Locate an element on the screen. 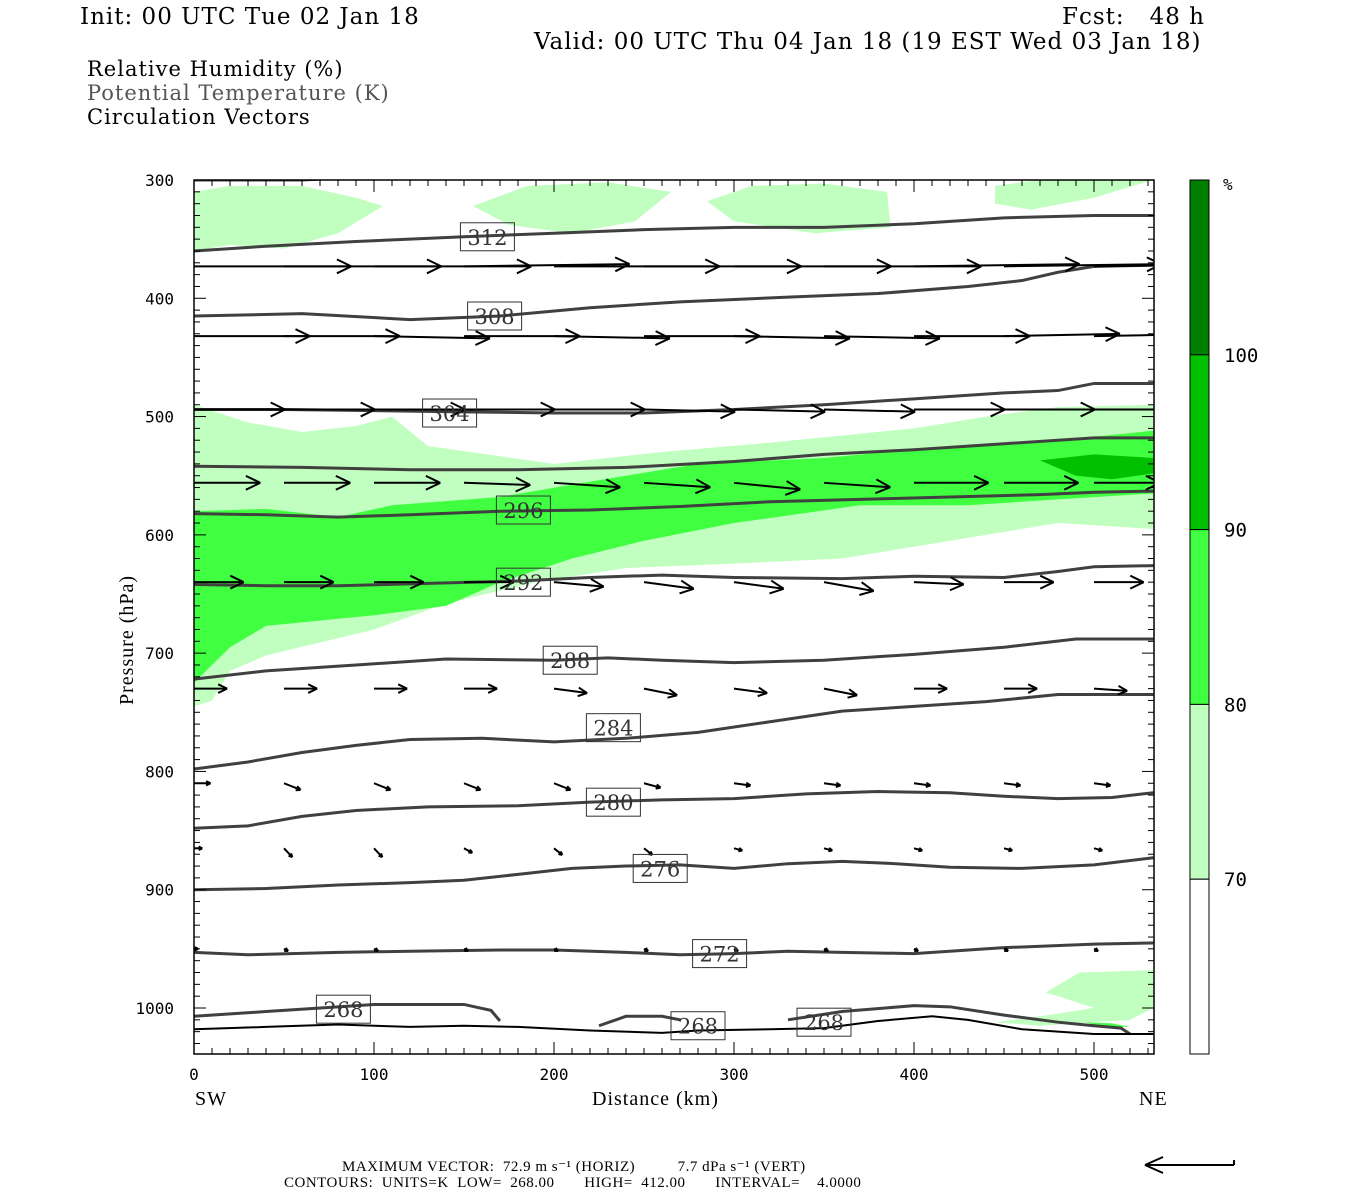 This screenshot has height=1200, width=1350. y-tick-label: 800 is located at coordinates (159, 771).